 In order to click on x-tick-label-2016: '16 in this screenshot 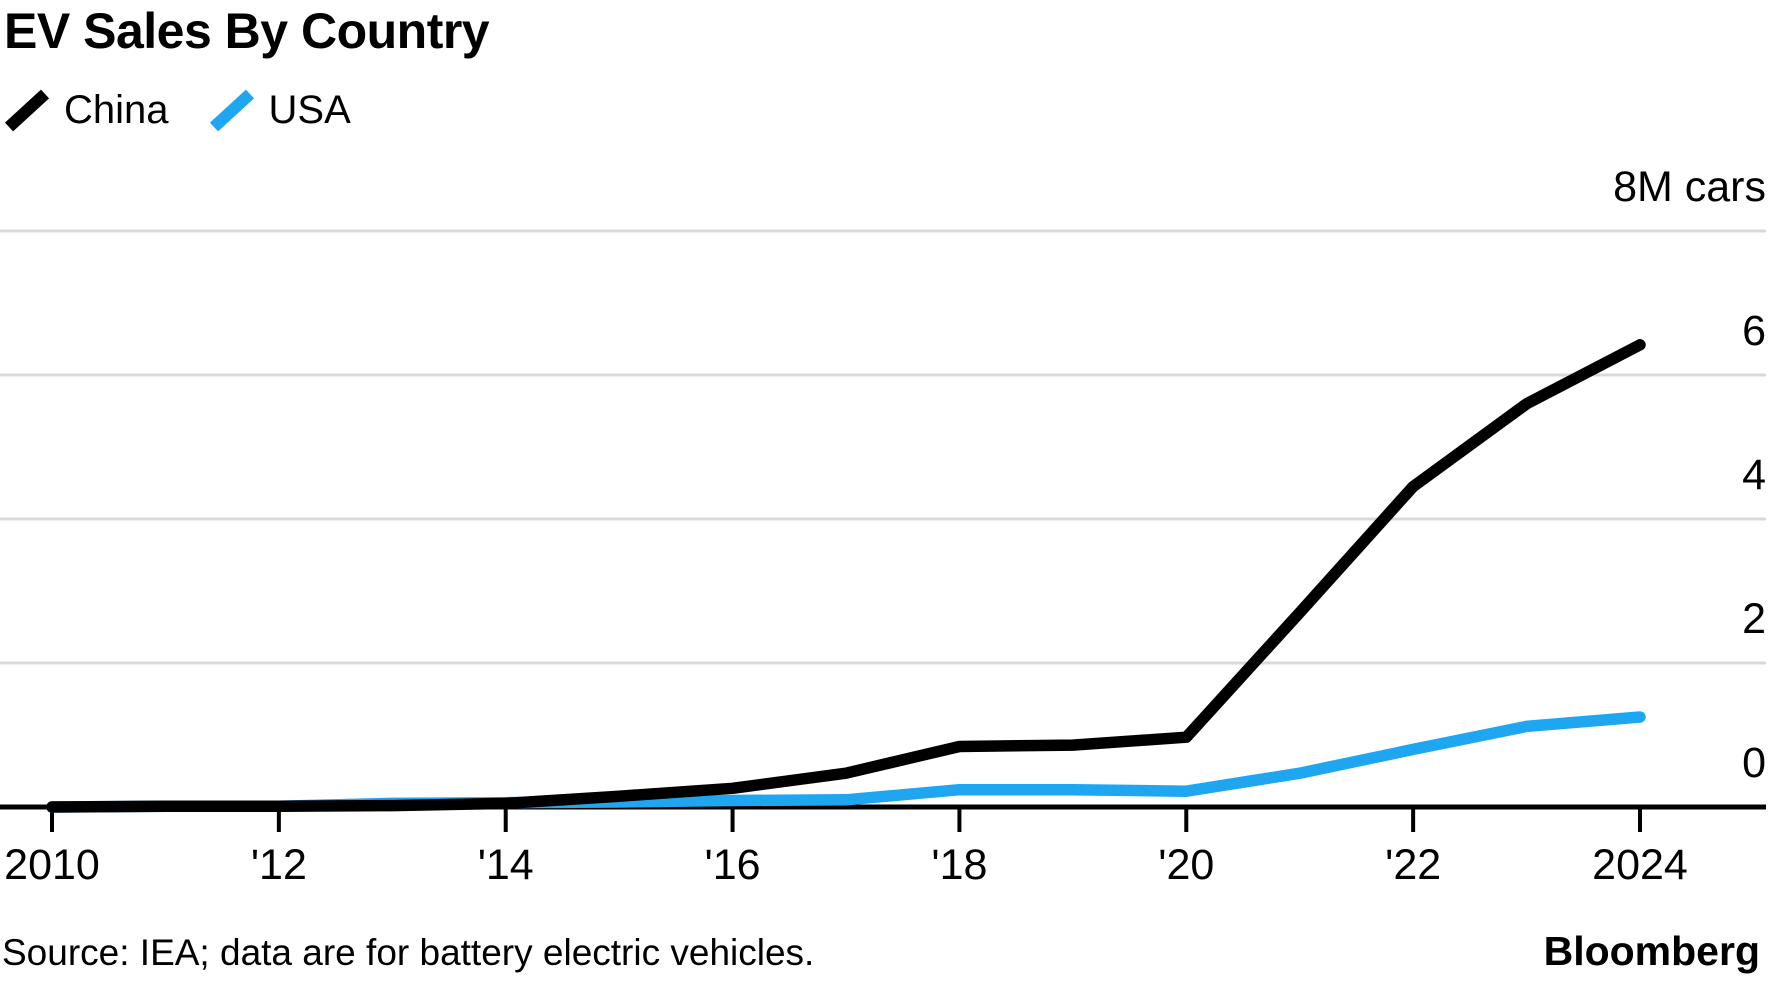, I will do `click(733, 865)`.